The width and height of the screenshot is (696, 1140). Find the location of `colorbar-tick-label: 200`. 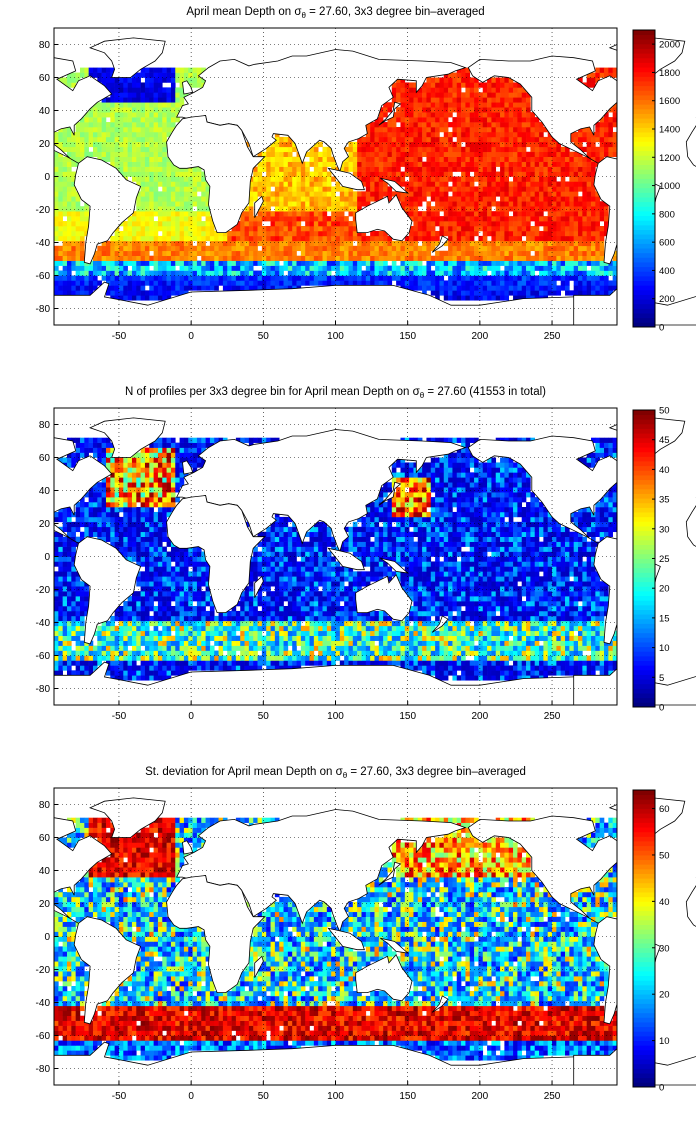

colorbar-tick-label: 200 is located at coordinates (667, 299).